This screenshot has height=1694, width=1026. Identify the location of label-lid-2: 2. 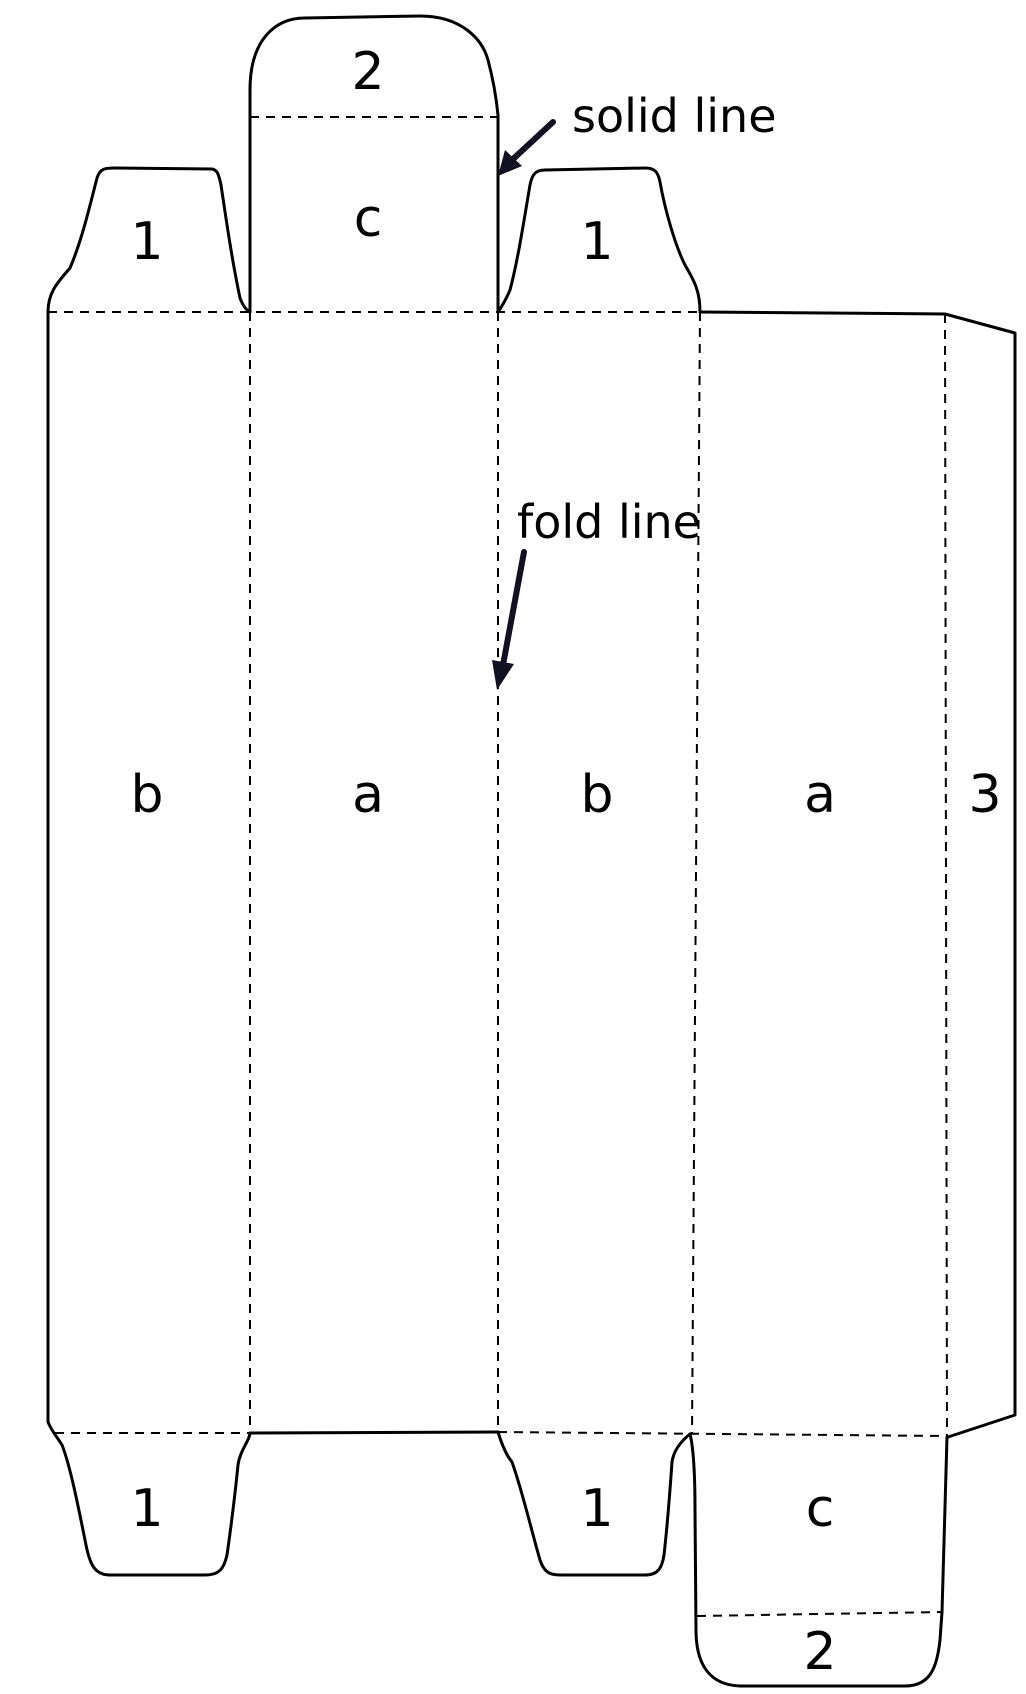
(367, 72).